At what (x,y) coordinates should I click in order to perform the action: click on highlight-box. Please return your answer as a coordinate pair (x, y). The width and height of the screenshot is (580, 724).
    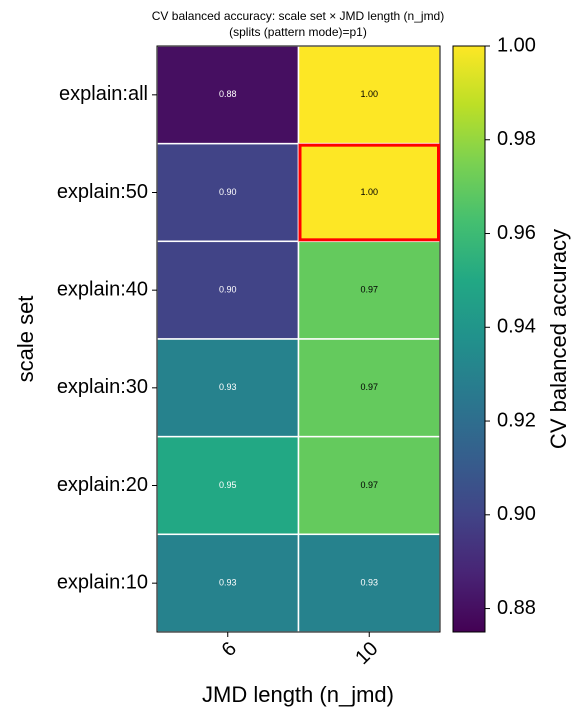
    Looking at the image, I should click on (369, 192).